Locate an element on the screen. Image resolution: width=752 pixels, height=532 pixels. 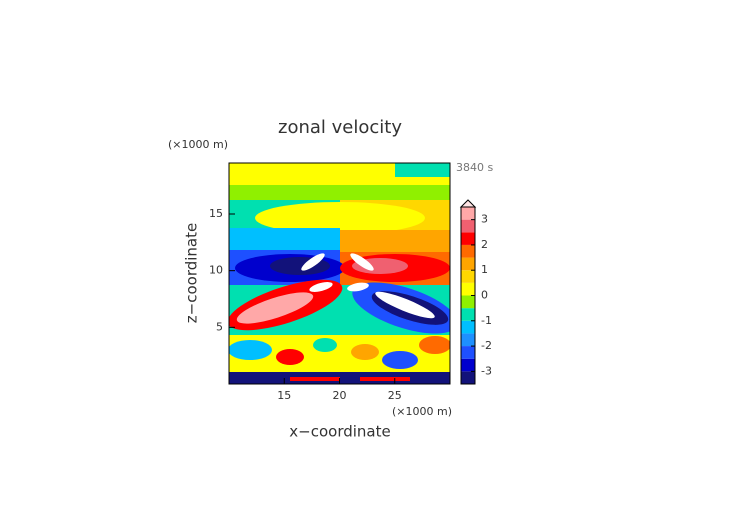
colorbar-tick-label: 0 is located at coordinates (484, 295).